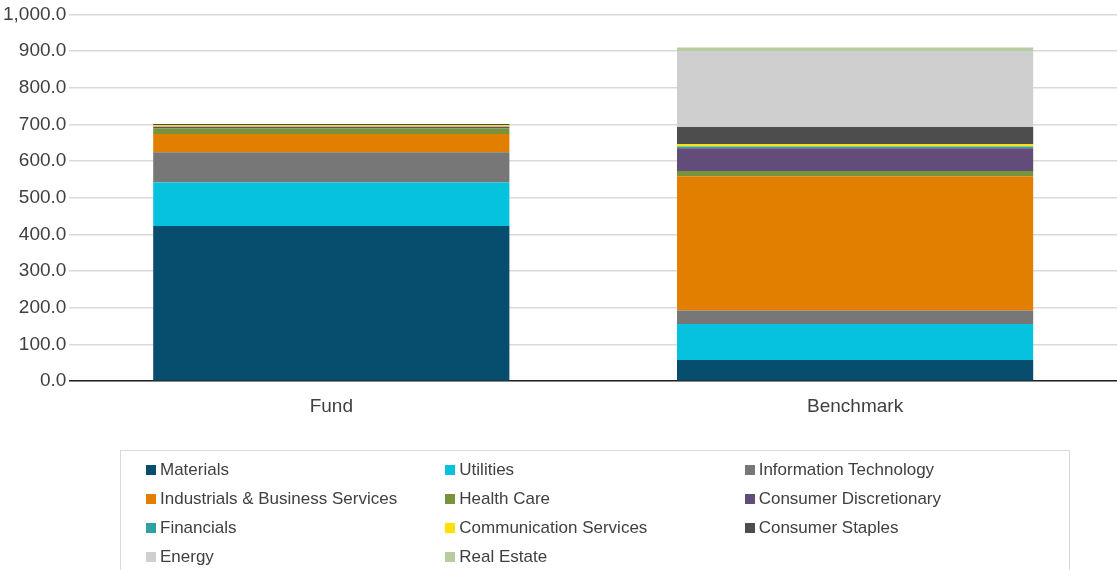 The height and width of the screenshot is (570, 1117). I want to click on legend-label: Consumer Staples, so click(828, 528).